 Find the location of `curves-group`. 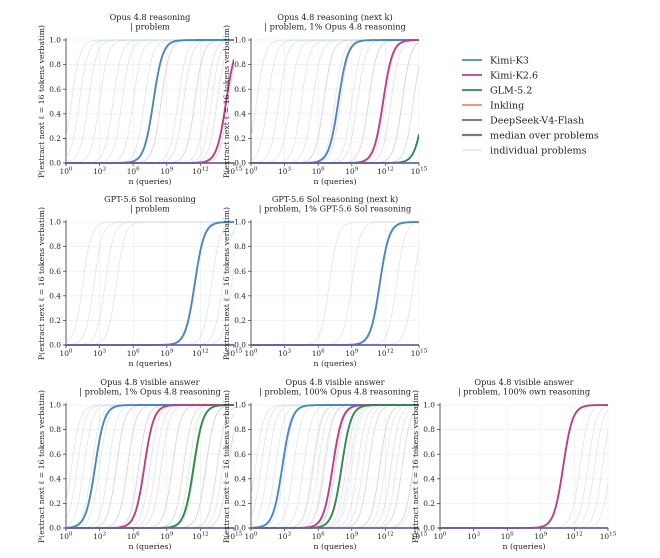

curves-group is located at coordinates (335, 101).